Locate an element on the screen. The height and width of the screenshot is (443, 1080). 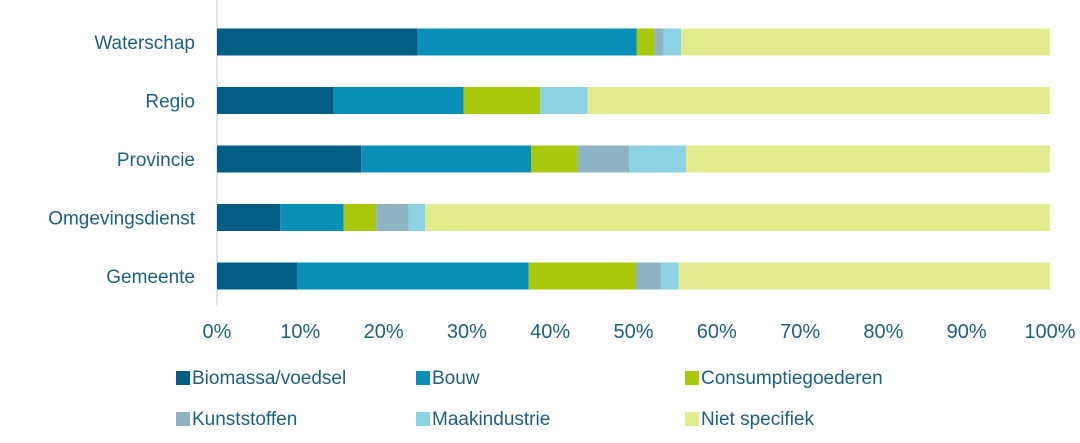
x-tick-label: 70% is located at coordinates (800, 332).